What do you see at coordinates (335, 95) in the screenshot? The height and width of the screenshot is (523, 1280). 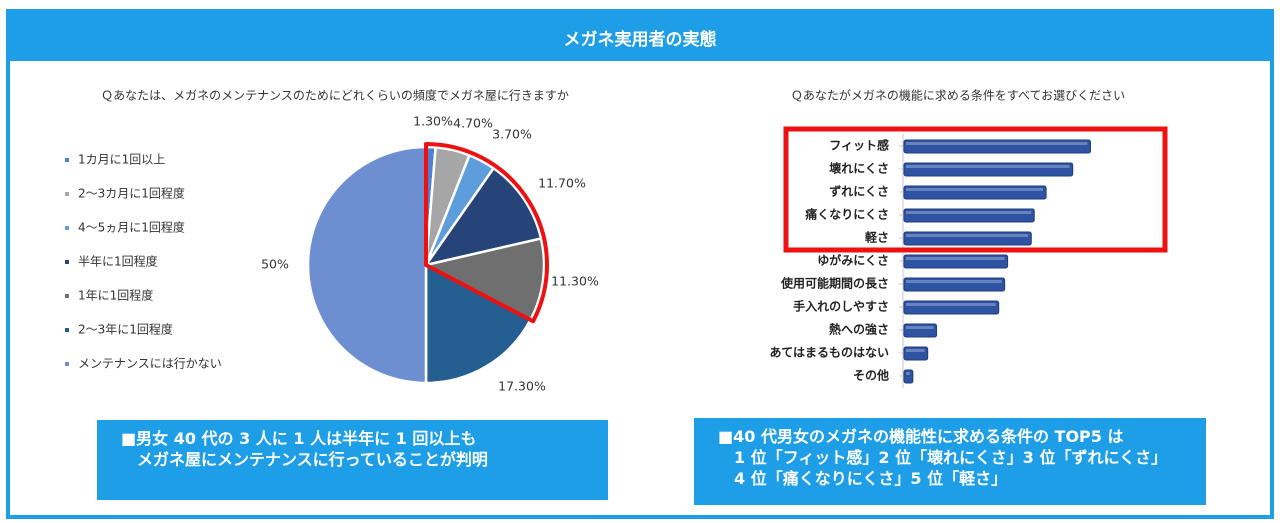 I see `pie-title: Ｑあなたは、メガネのメンテナンスのためにどれくらいの頻度でメガネ屋に行きますか` at bounding box center [335, 95].